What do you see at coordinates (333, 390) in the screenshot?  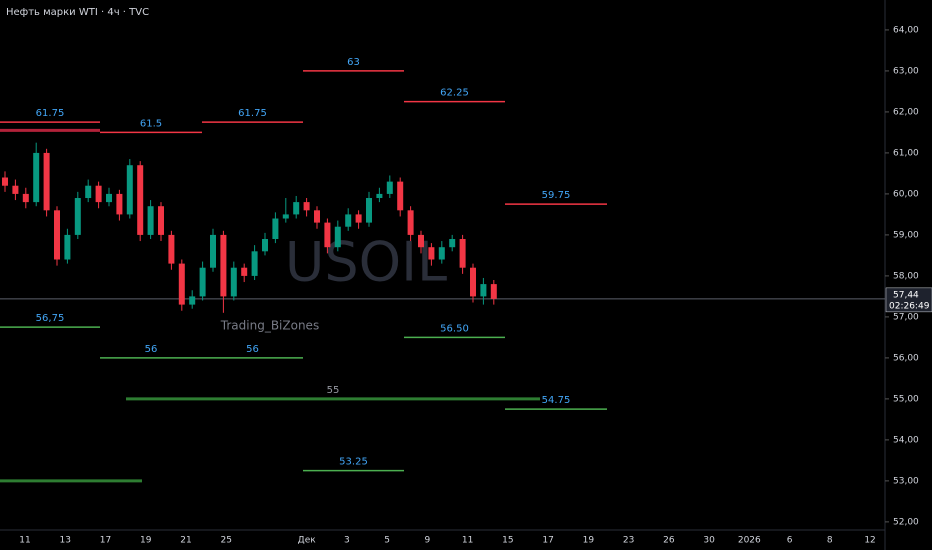 I see `level-label: 55` at bounding box center [333, 390].